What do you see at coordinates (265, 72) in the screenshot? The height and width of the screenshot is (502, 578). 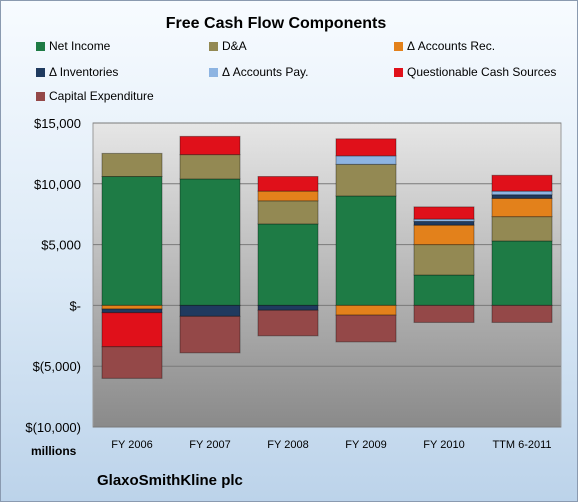 I see `legend-label: Δ Accounts Pay.` at bounding box center [265, 72].